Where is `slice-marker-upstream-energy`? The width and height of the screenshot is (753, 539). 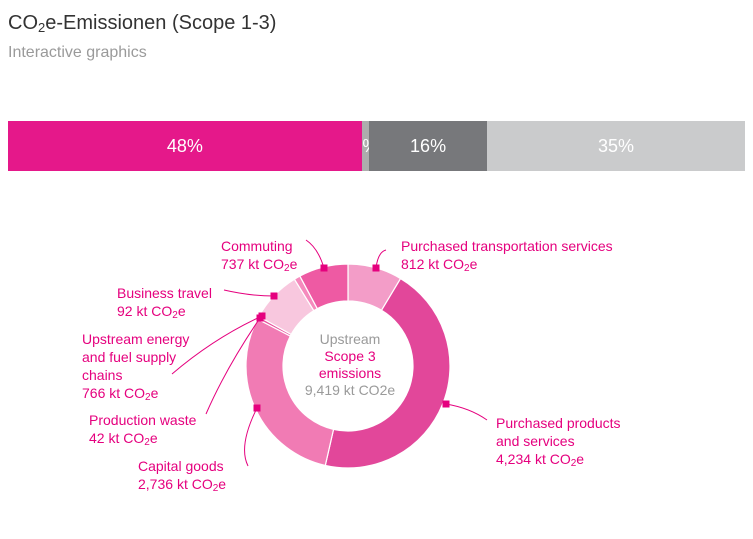 slice-marker-upstream-energy is located at coordinates (262, 316).